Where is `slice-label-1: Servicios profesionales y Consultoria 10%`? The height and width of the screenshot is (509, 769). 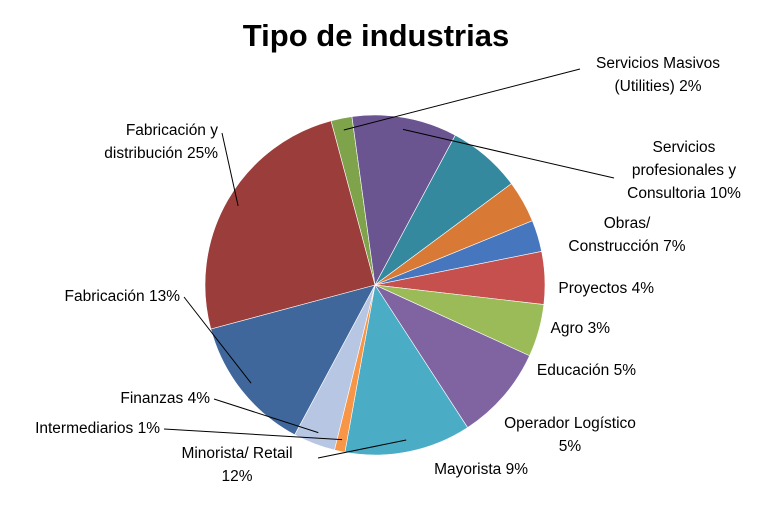 slice-label-1: Servicios profesionales y Consultoria 10% is located at coordinates (684, 170).